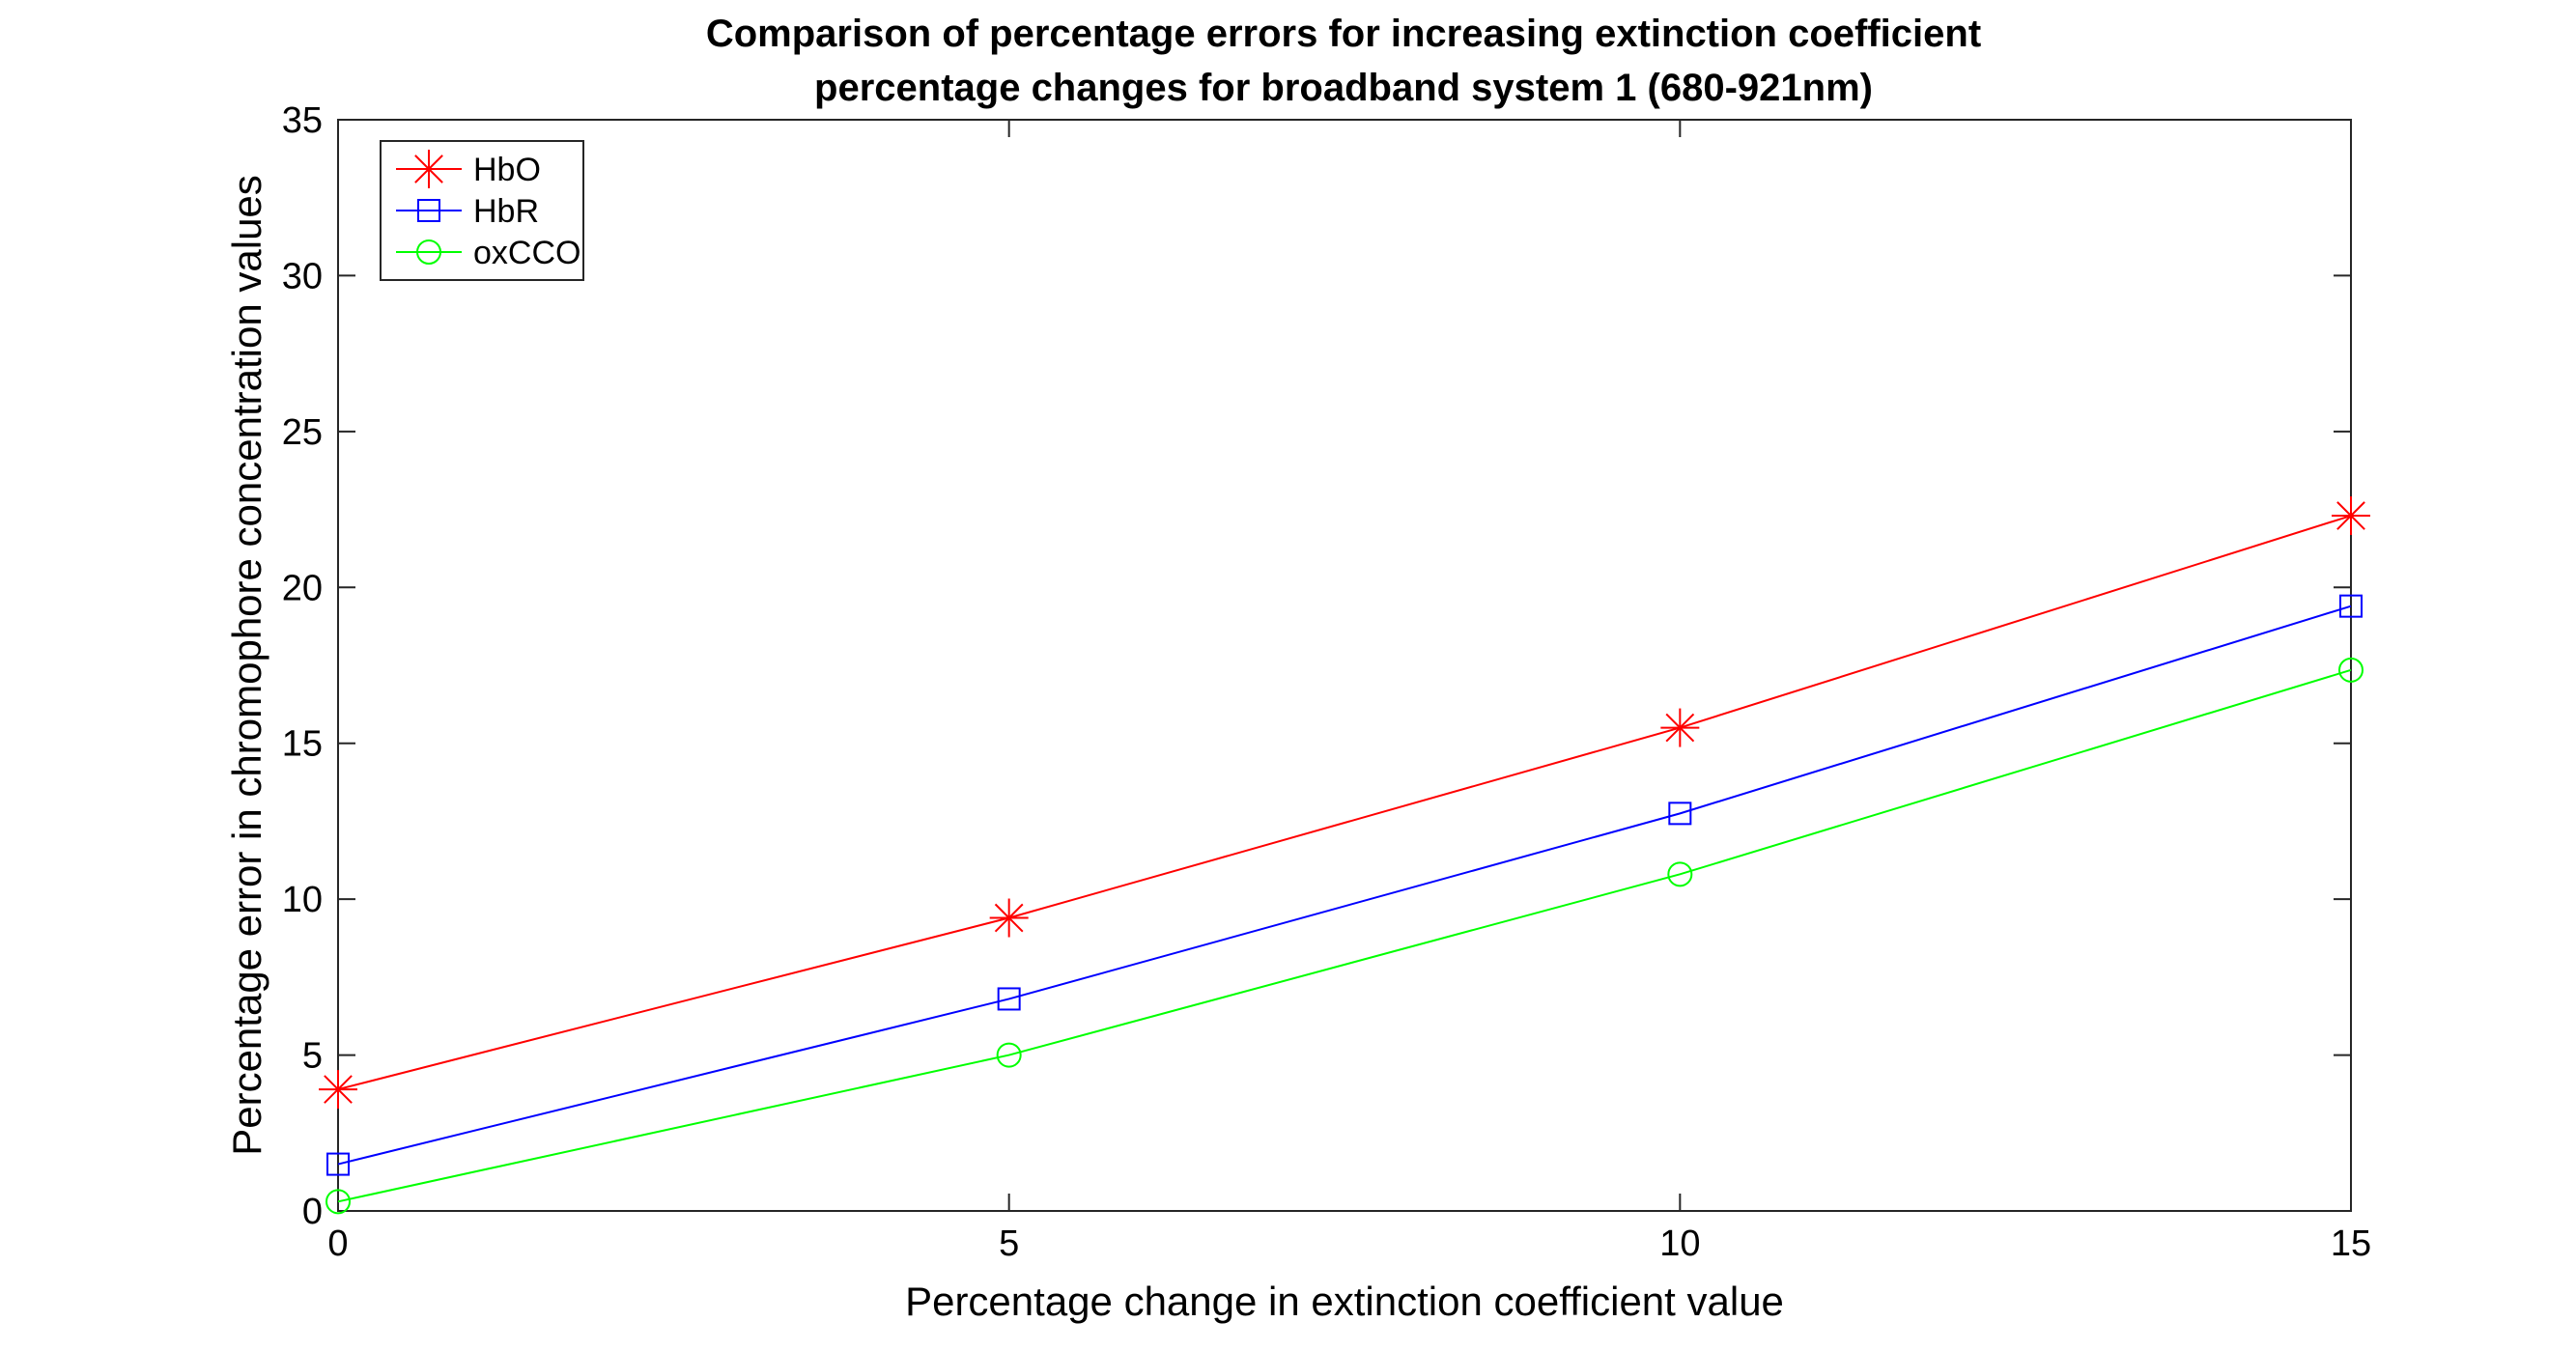 This screenshot has width=2576, height=1350. Describe the element at coordinates (1009, 1243) in the screenshot. I see `x-tick-label: 5` at that location.